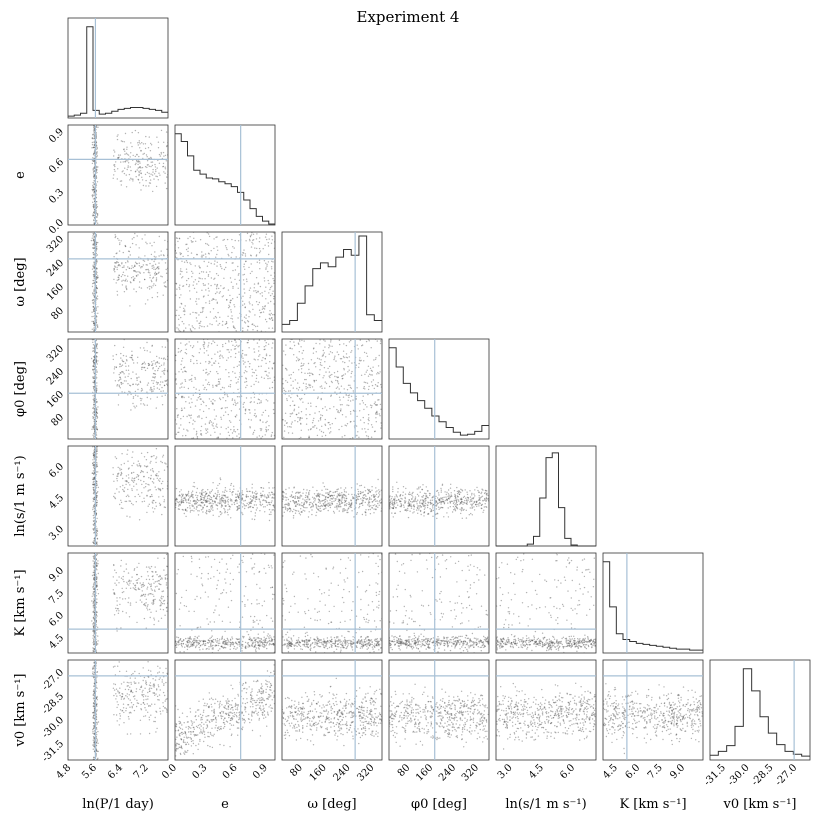 Image resolution: width=830 pixels, height=830 pixels. I want to click on y-tick-label: 240, so click(55, 268).